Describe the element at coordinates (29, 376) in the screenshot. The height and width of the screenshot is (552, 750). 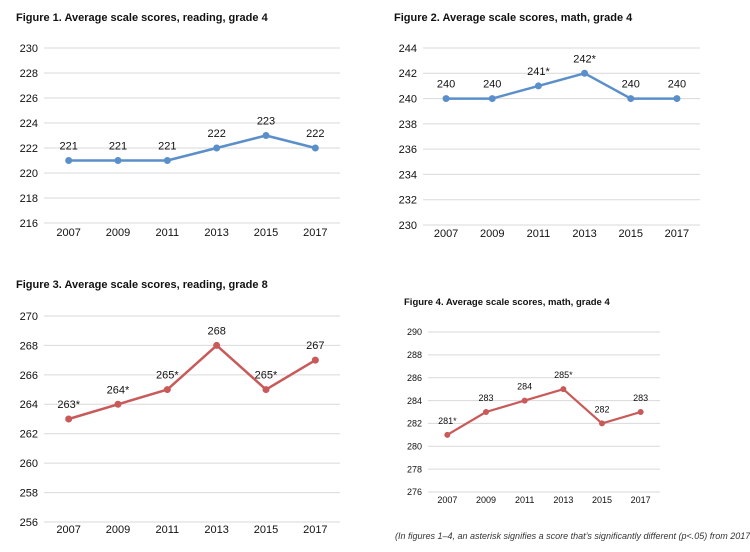
I see `y-tick-label: 266` at that location.